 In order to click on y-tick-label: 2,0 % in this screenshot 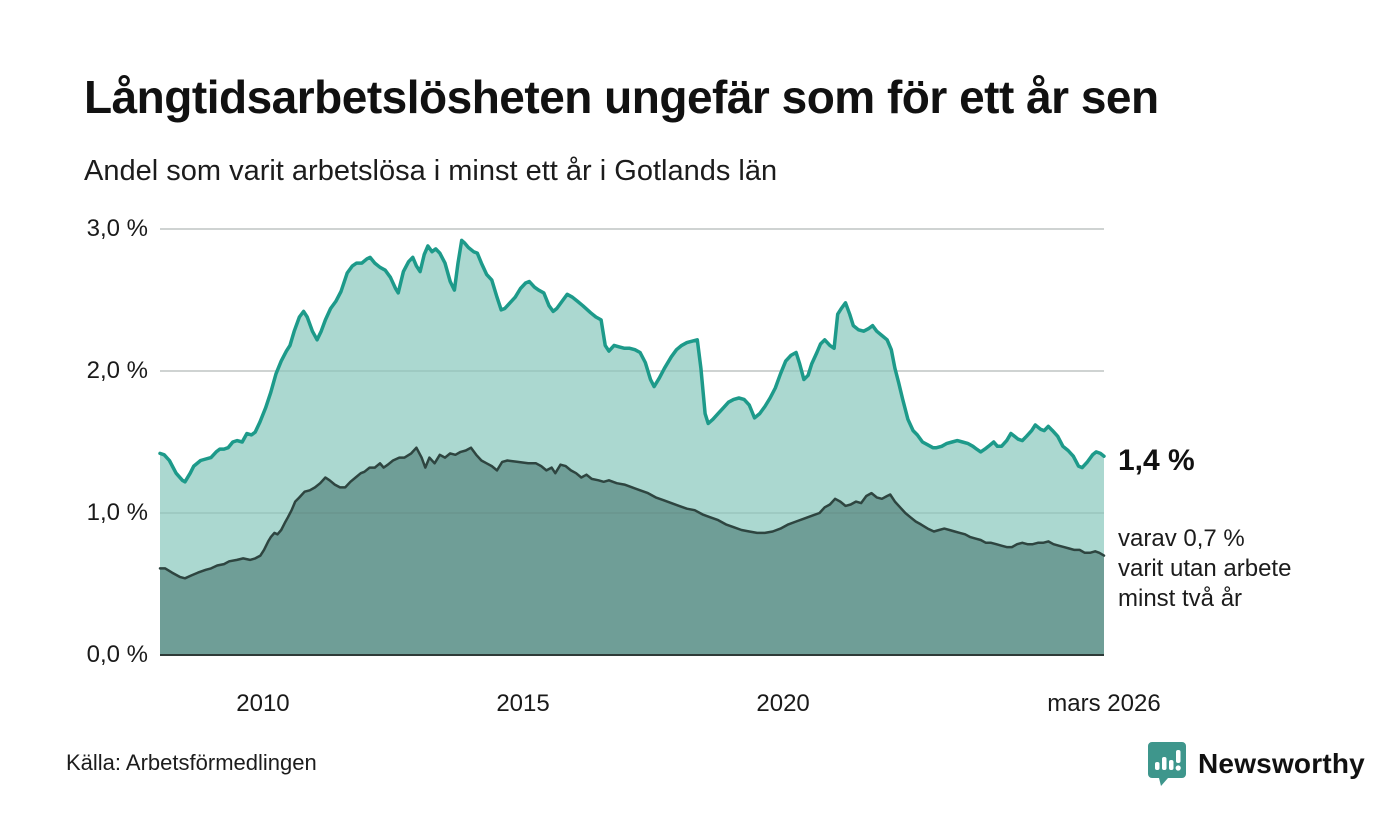, I will do `click(117, 370)`.